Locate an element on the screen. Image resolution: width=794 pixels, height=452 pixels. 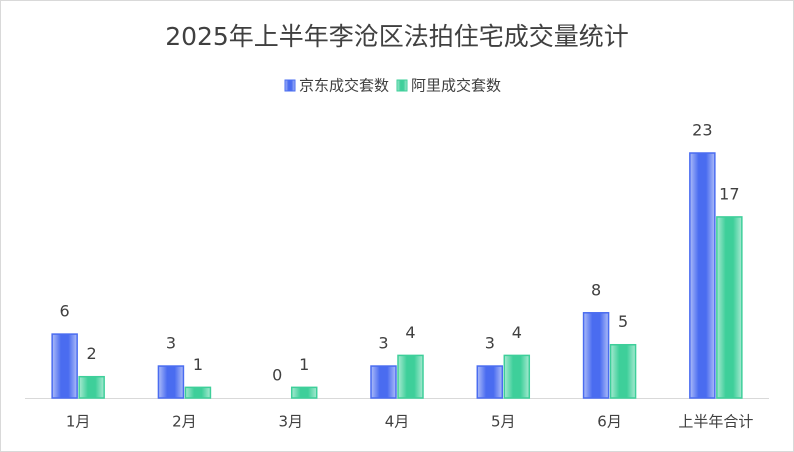
data-label: 8 is located at coordinates (596, 289).